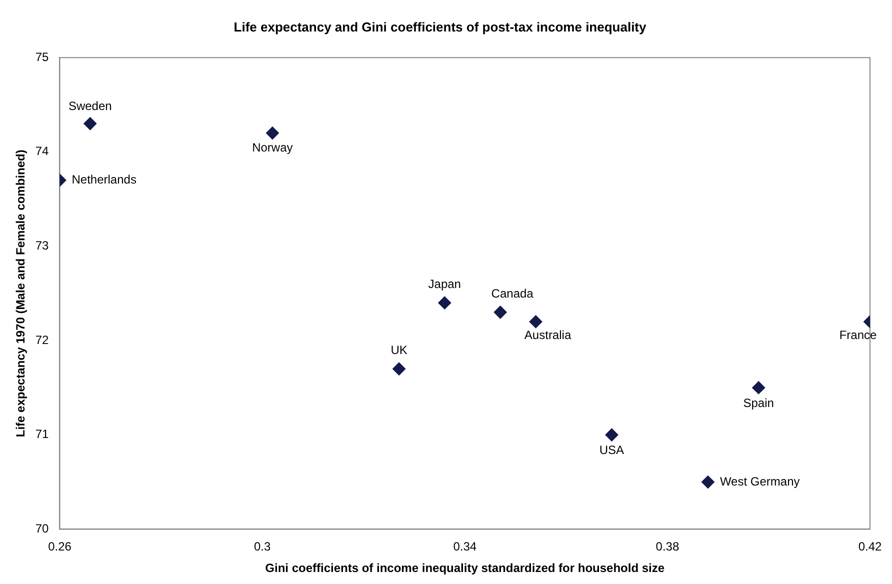 Image resolution: width=892 pixels, height=584 pixels. What do you see at coordinates (90, 105) in the screenshot?
I see `annotation: Sweden` at bounding box center [90, 105].